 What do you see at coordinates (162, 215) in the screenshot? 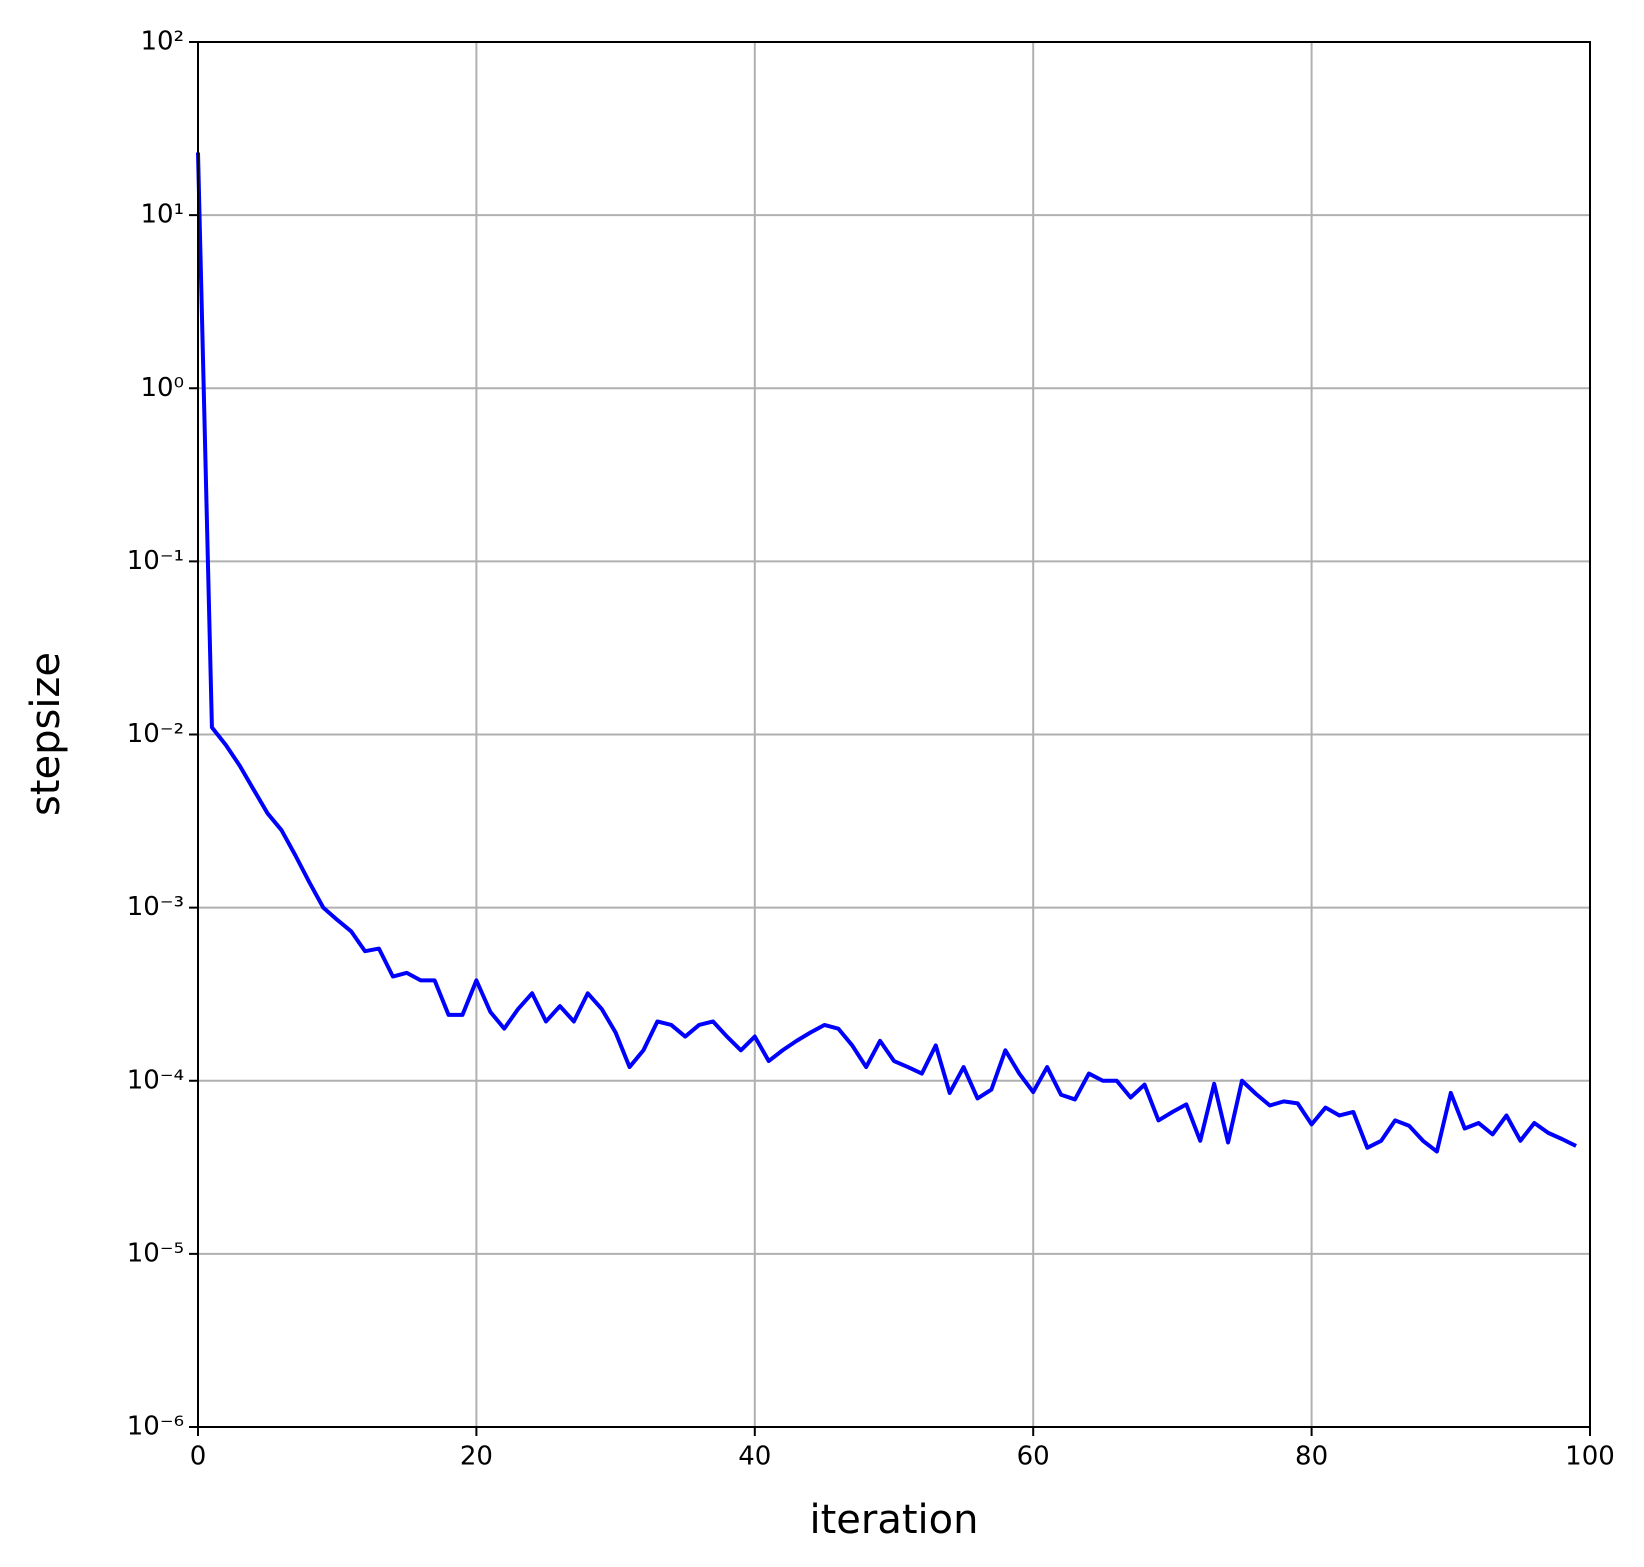
I see `y-tick-label: 10¹` at bounding box center [162, 215].